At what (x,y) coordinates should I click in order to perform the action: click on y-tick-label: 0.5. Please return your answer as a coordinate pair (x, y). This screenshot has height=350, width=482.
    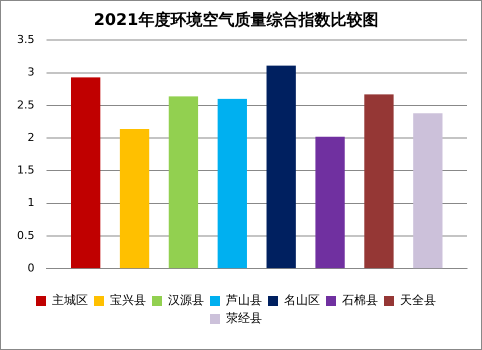
    Looking at the image, I should click on (25, 235).